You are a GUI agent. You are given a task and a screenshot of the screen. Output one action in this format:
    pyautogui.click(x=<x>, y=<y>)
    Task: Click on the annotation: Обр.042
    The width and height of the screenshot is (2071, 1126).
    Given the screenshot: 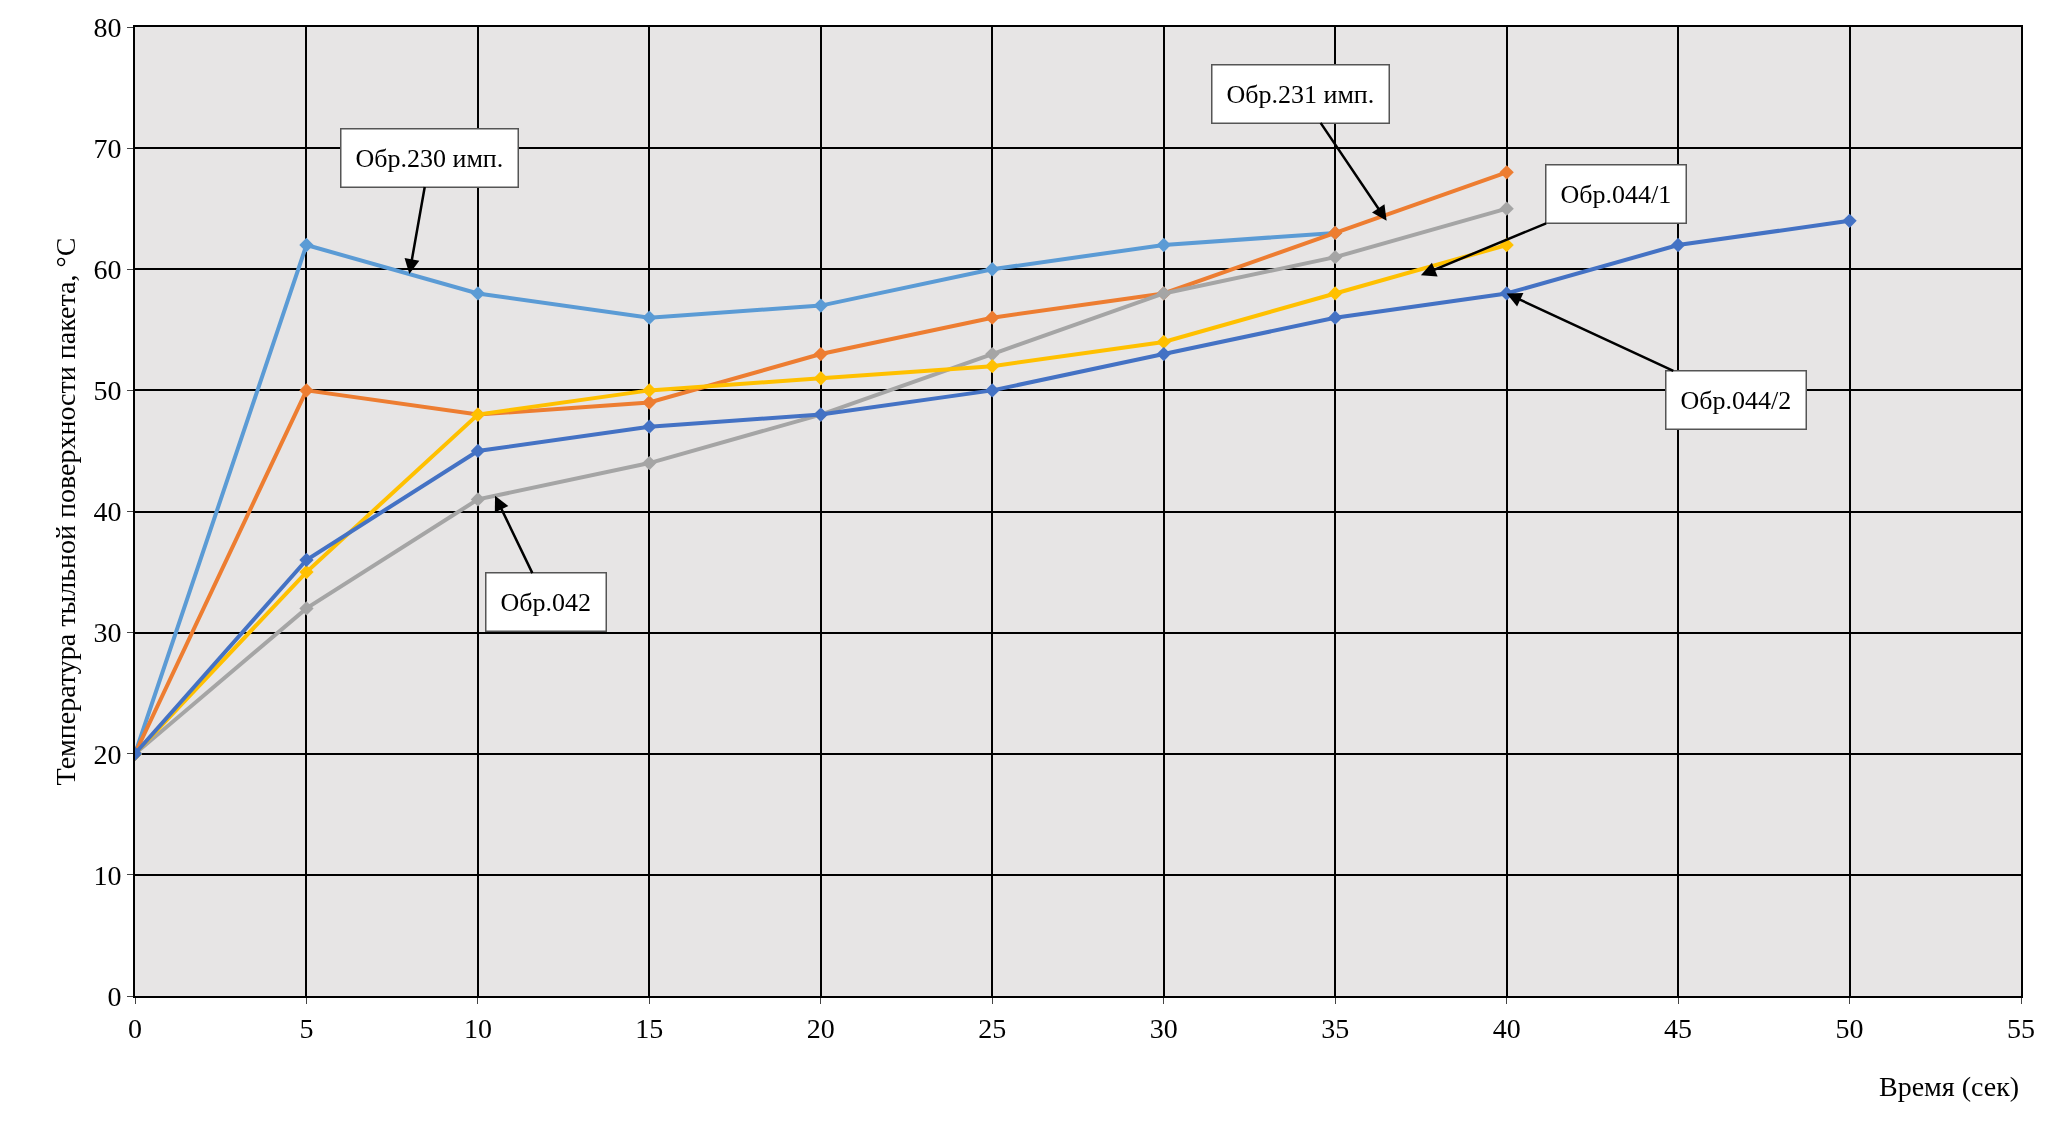 What is the action you would take?
    pyautogui.click(x=546, y=602)
    